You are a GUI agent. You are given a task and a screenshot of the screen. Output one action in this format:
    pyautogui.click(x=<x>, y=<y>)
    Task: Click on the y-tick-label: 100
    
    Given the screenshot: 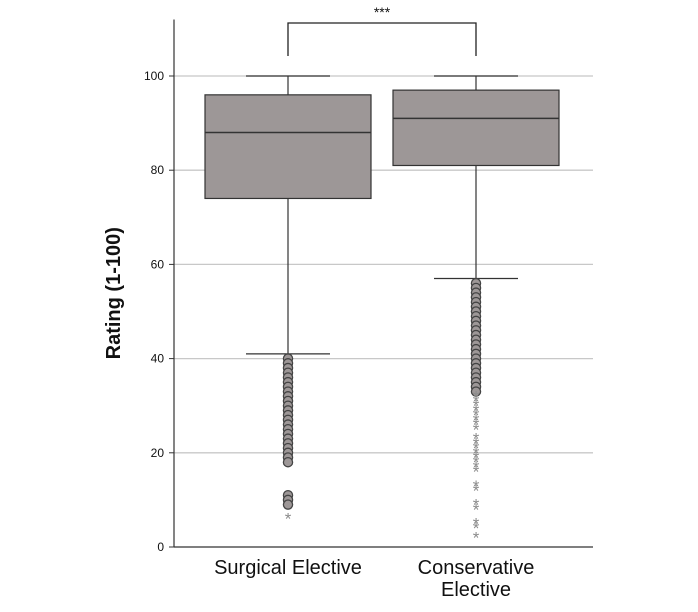 What is the action you would take?
    pyautogui.click(x=154, y=76)
    